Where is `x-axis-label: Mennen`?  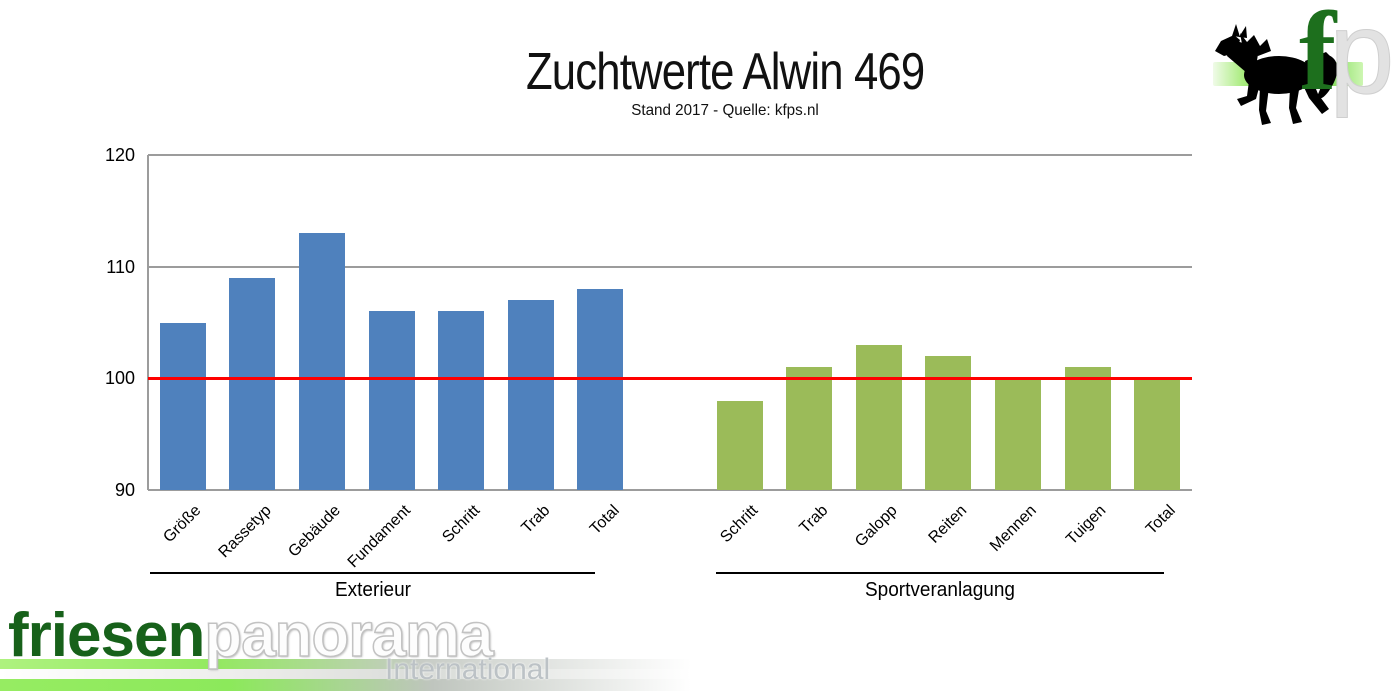
x-axis-label: Mennen is located at coordinates (1014, 528).